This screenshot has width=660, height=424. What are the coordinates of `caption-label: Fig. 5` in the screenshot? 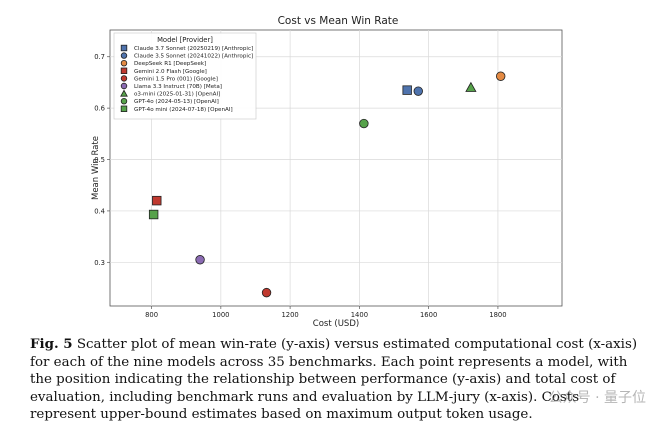 It's located at (51, 344).